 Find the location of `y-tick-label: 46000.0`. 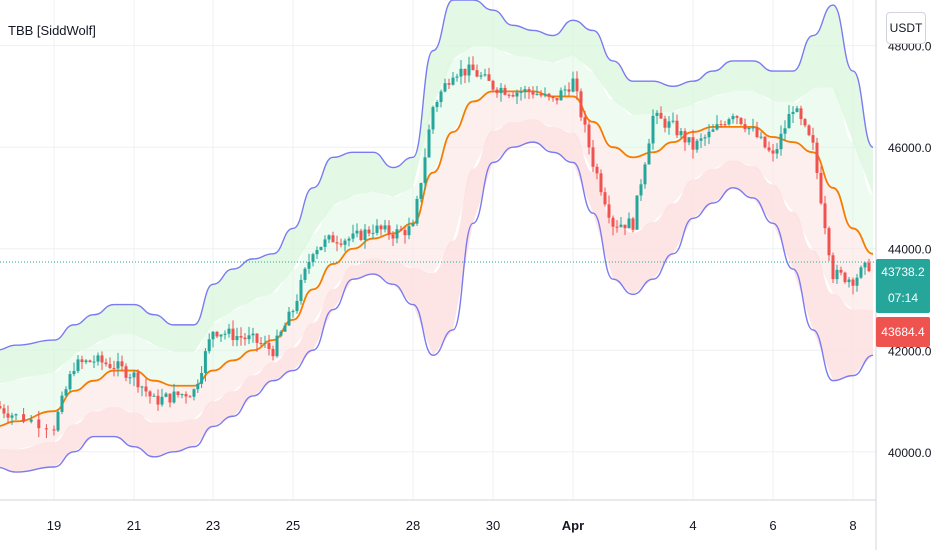

y-tick-label: 46000.0 is located at coordinates (910, 148).